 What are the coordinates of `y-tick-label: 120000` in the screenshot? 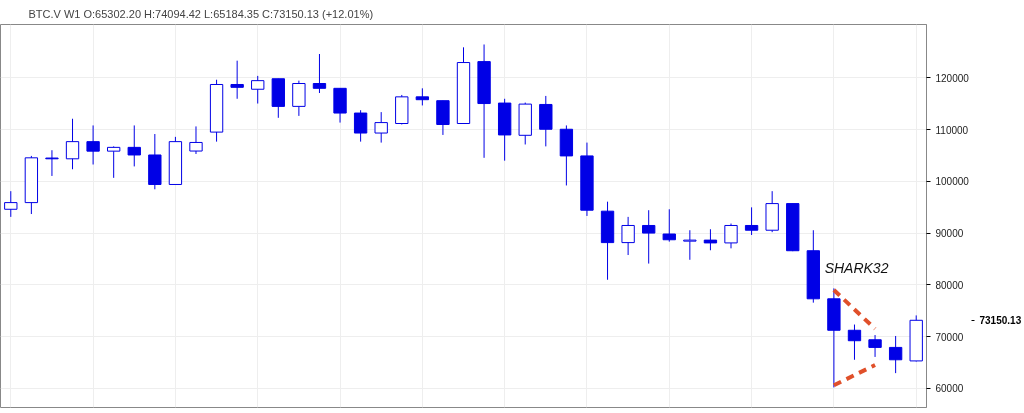 It's located at (952, 78).